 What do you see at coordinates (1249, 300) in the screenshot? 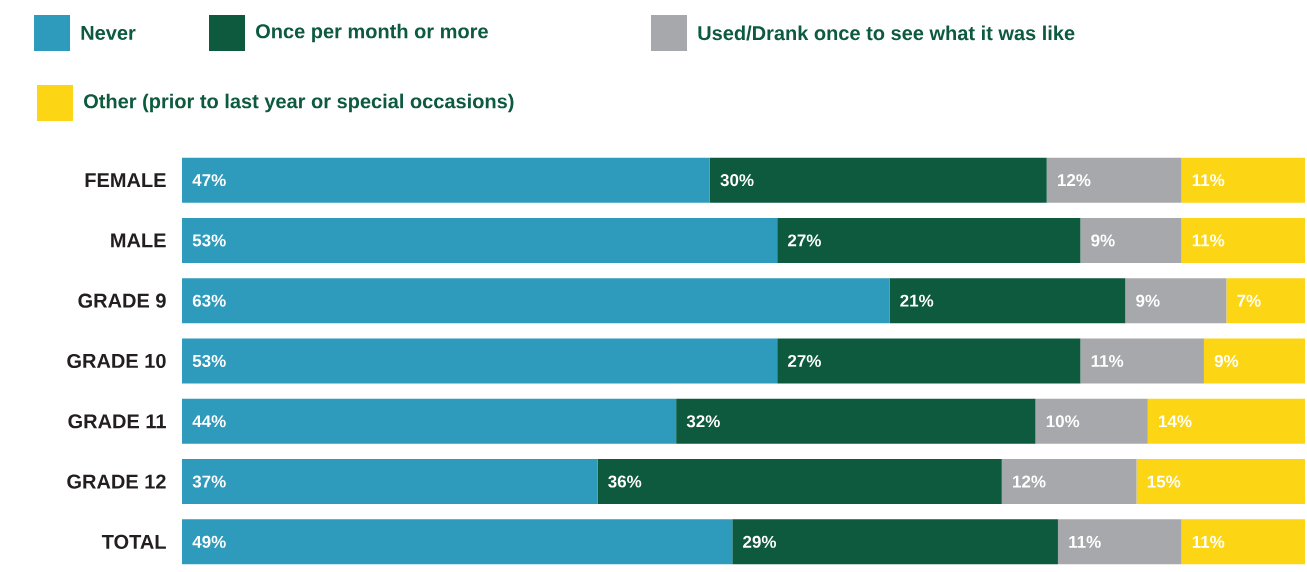
I see `data-label: 7%` at bounding box center [1249, 300].